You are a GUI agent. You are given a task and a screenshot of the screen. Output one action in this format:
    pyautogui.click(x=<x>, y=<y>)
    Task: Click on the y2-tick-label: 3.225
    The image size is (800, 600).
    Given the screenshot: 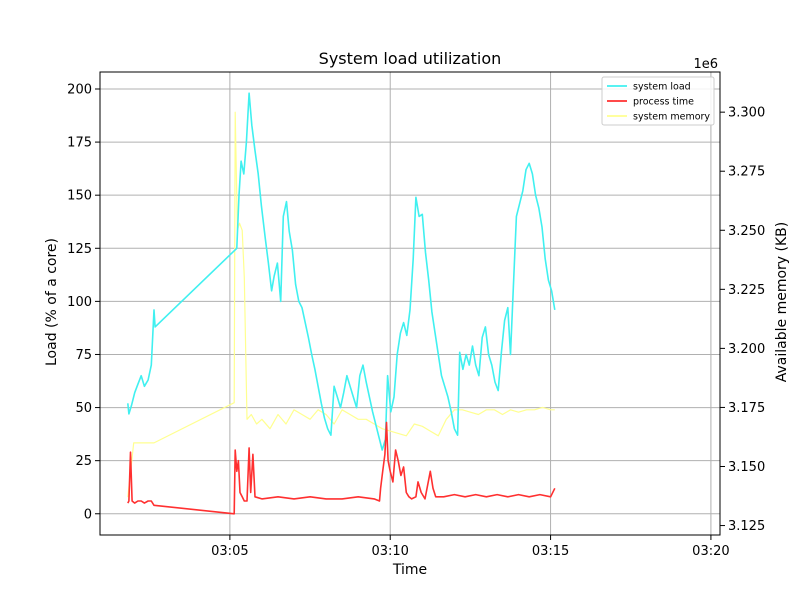 What is the action you would take?
    pyautogui.click(x=746, y=290)
    